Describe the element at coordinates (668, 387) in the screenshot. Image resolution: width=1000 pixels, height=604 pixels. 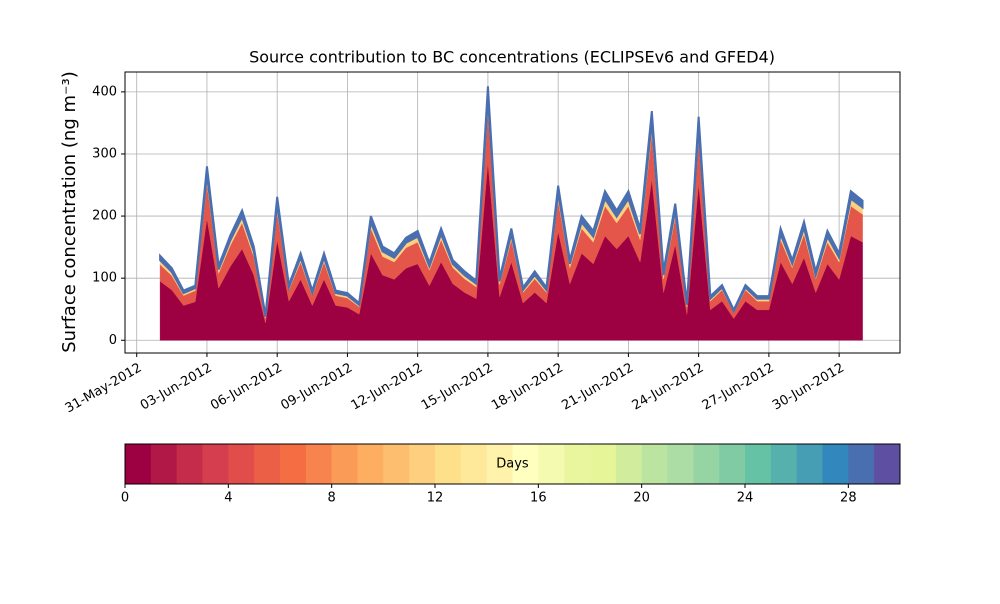
I see `x-tick-label: 24-Jun-2012` at that location.